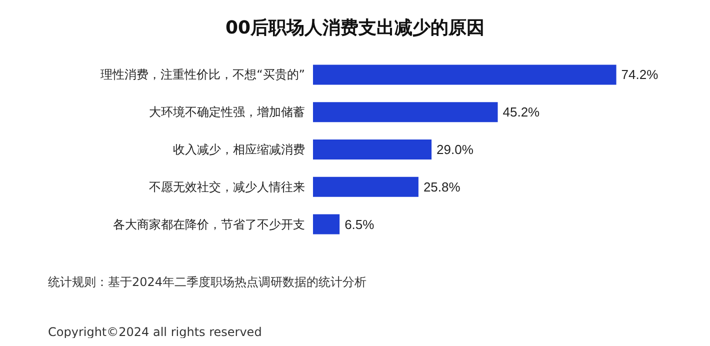  I want to click on y-tick-label: 不愿无效社交，减少人情往来, so click(227, 187).